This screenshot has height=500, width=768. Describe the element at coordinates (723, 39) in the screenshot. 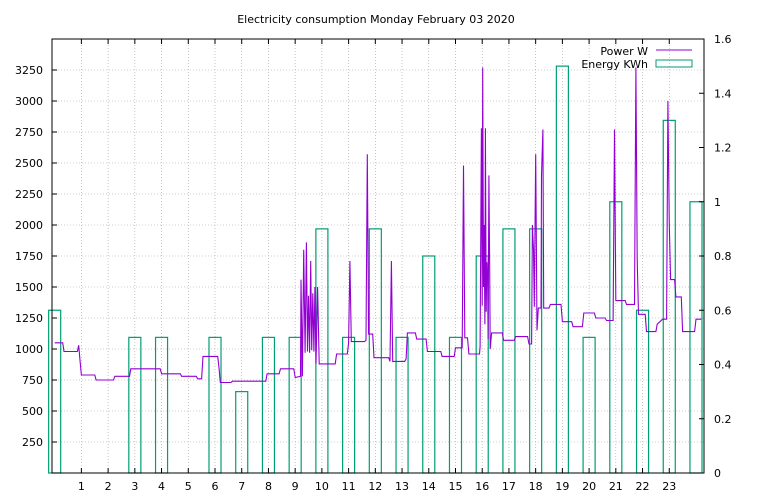

I see `y-right-tick-label: 1.6` at that location.